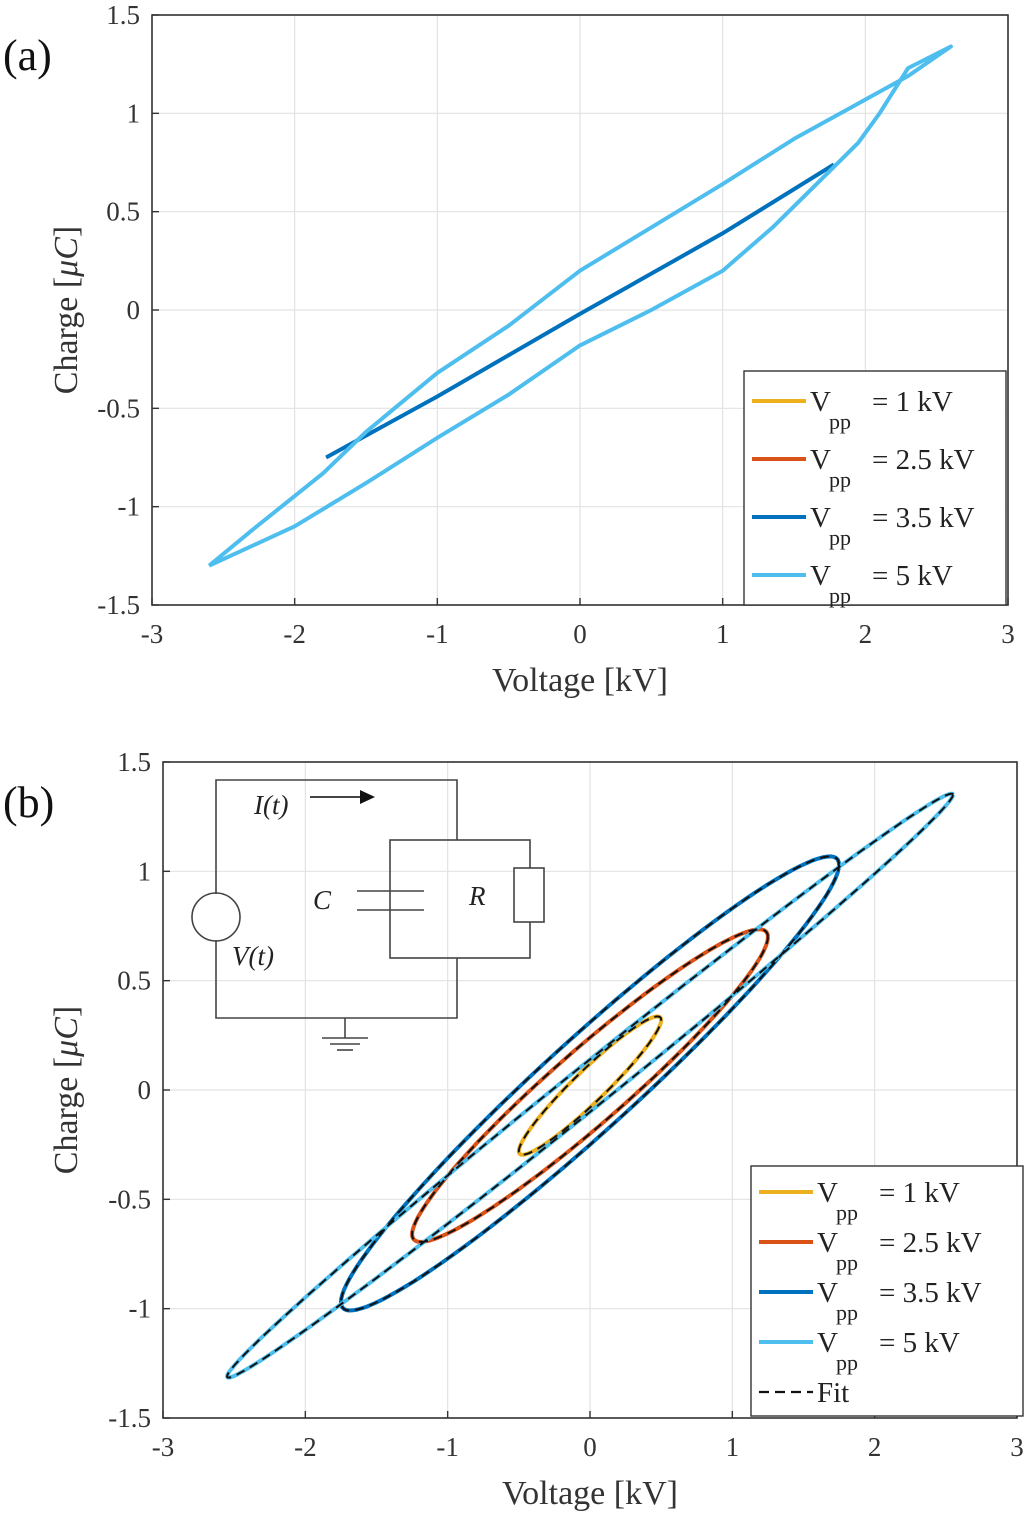 This screenshot has height=1528, width=1025. What do you see at coordinates (460, 899) in the screenshot?
I see `parallel-branch-wire` at bounding box center [460, 899].